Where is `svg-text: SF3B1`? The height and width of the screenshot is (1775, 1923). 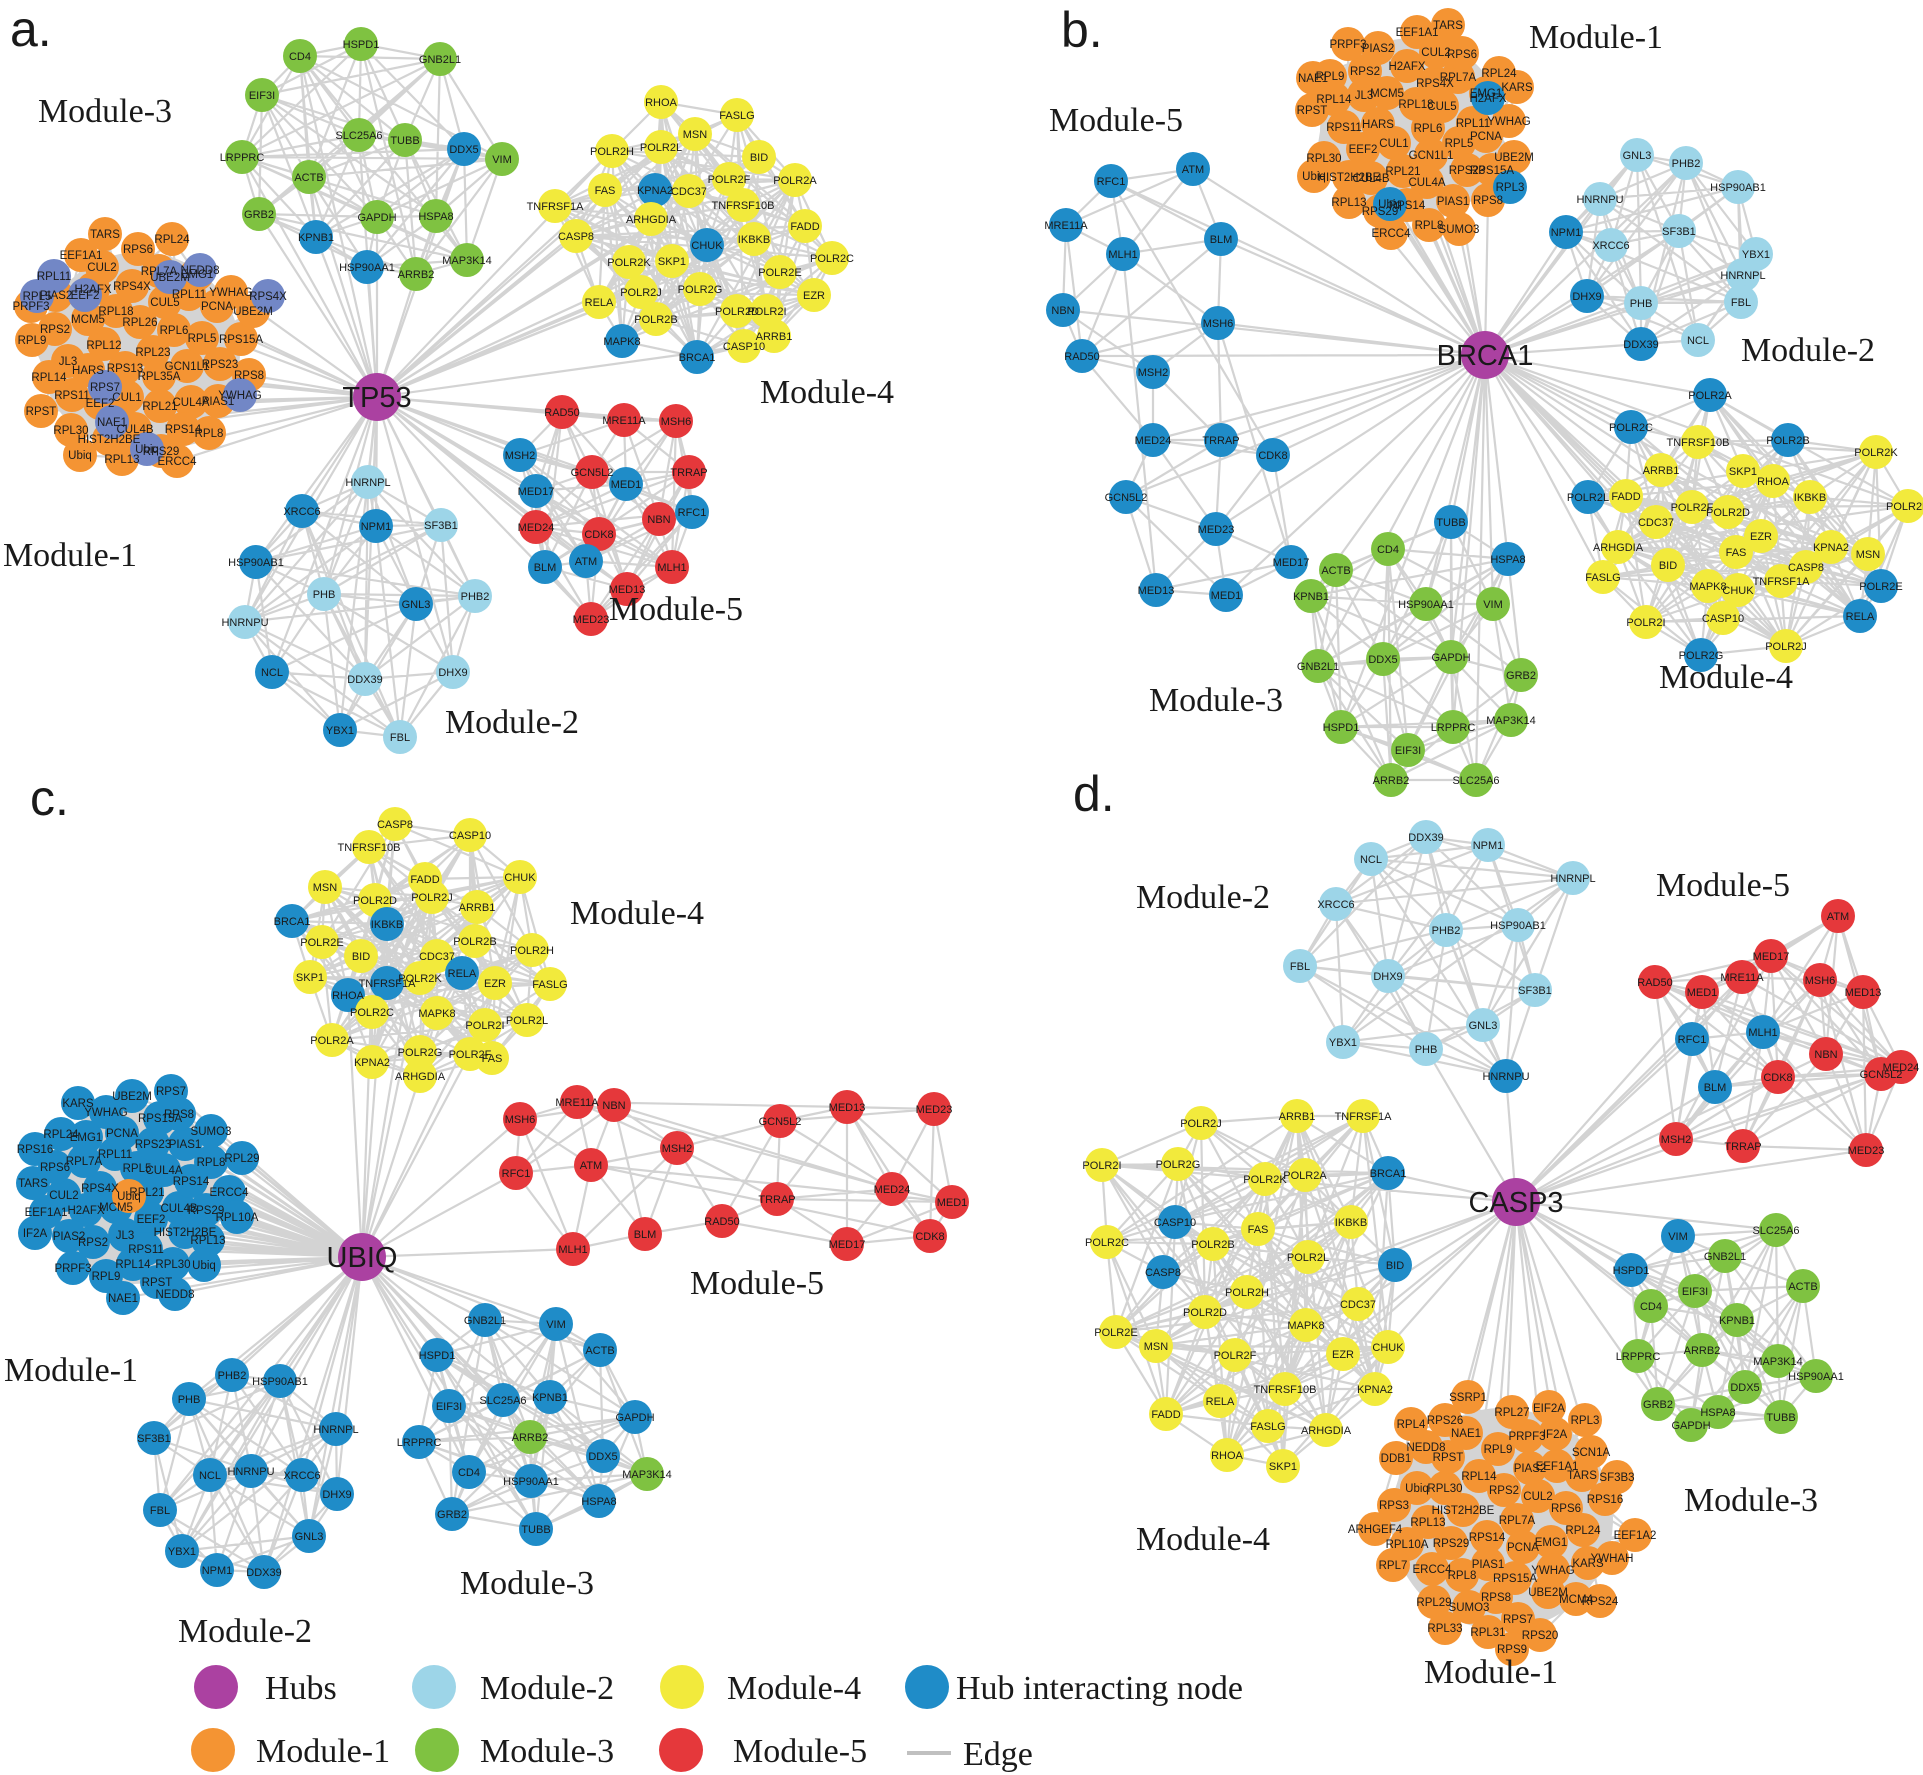
svg-text: SF3B1 is located at coordinates (1535, 991).